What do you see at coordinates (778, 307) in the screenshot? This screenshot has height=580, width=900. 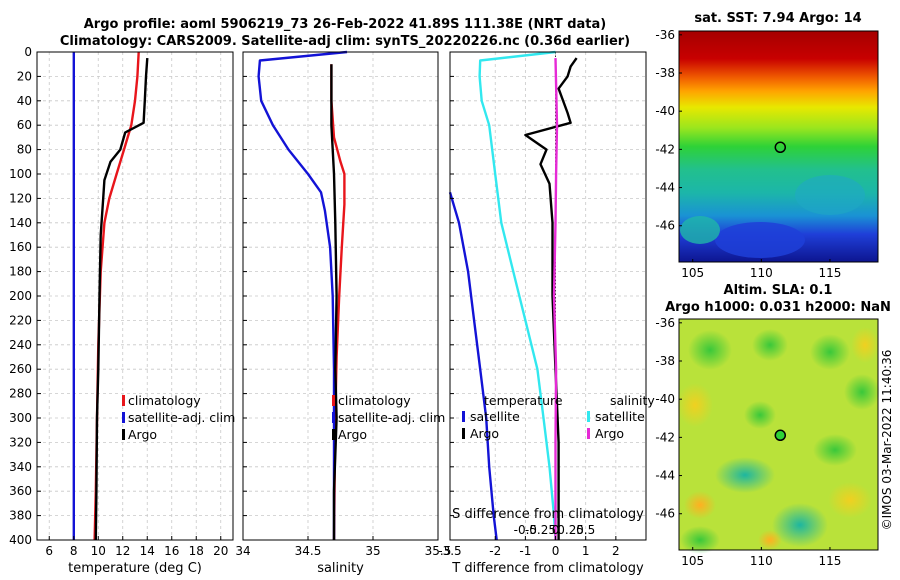 I see `sla-map-title2: Argo h1000: 0.031 h2000: NaN` at bounding box center [778, 307].